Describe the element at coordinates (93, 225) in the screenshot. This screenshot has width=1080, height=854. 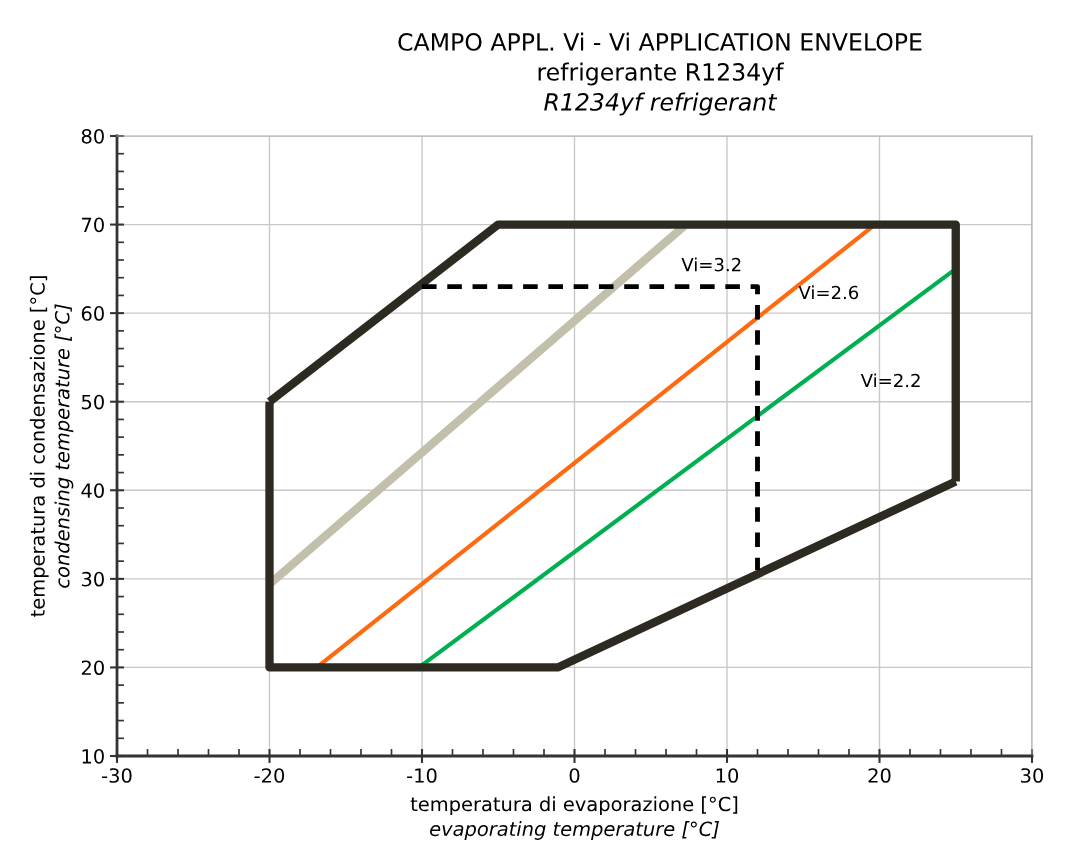
I see `y-tick-label: 70` at that location.